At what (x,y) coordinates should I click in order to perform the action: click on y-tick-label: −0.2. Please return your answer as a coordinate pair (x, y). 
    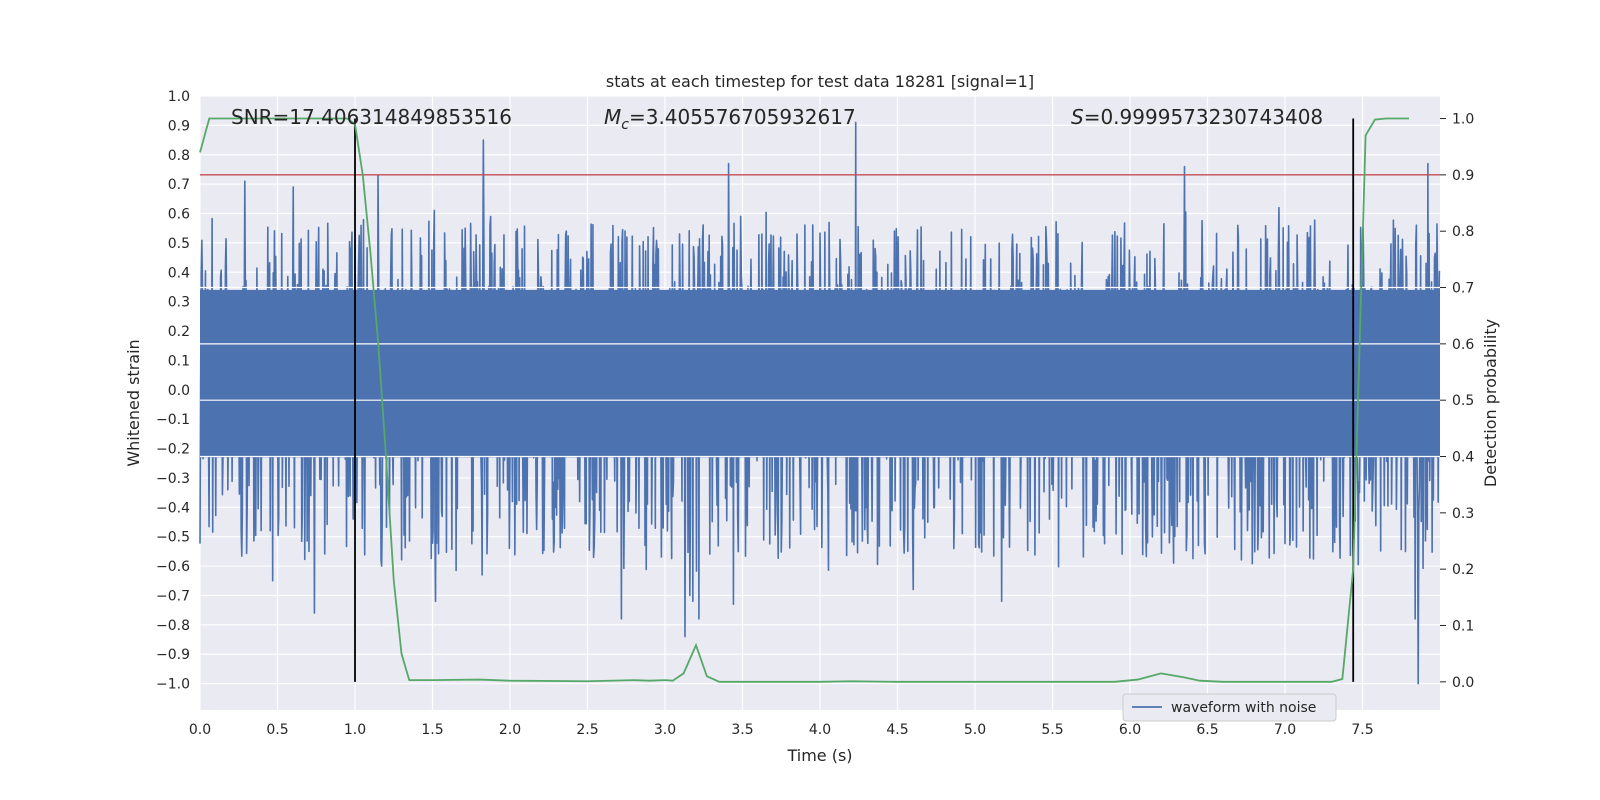
    Looking at the image, I should click on (173, 450).